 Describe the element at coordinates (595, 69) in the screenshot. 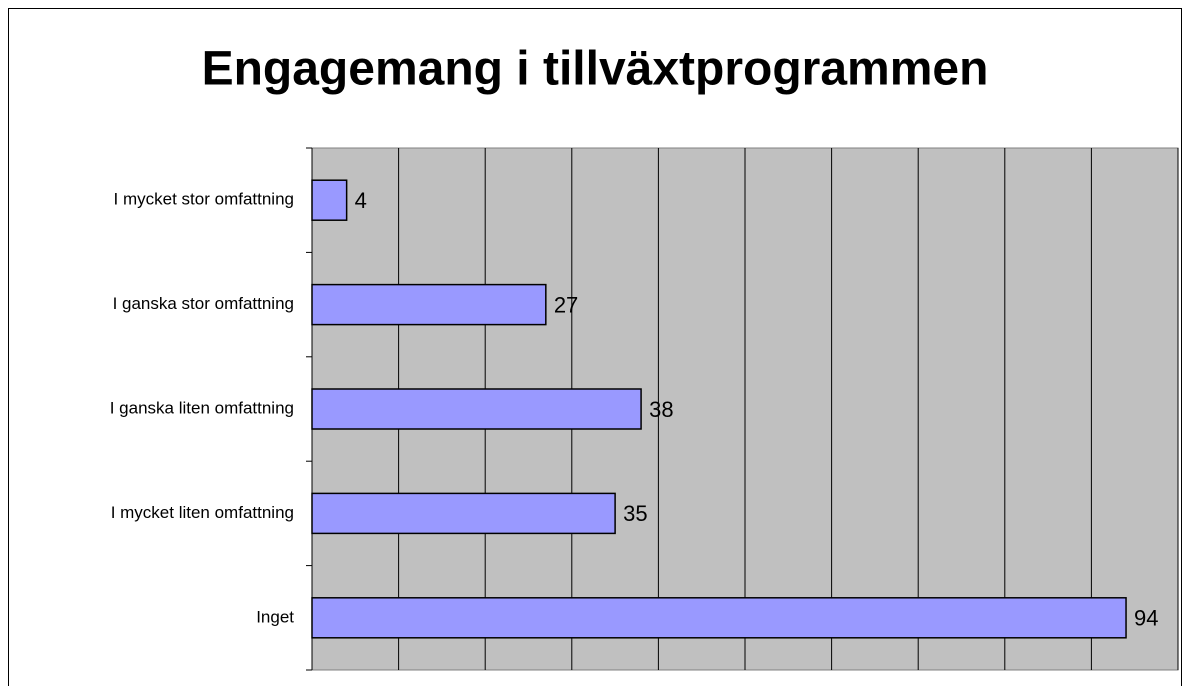

I see `chart-title: Engagemang i tillväxtprogrammen` at that location.